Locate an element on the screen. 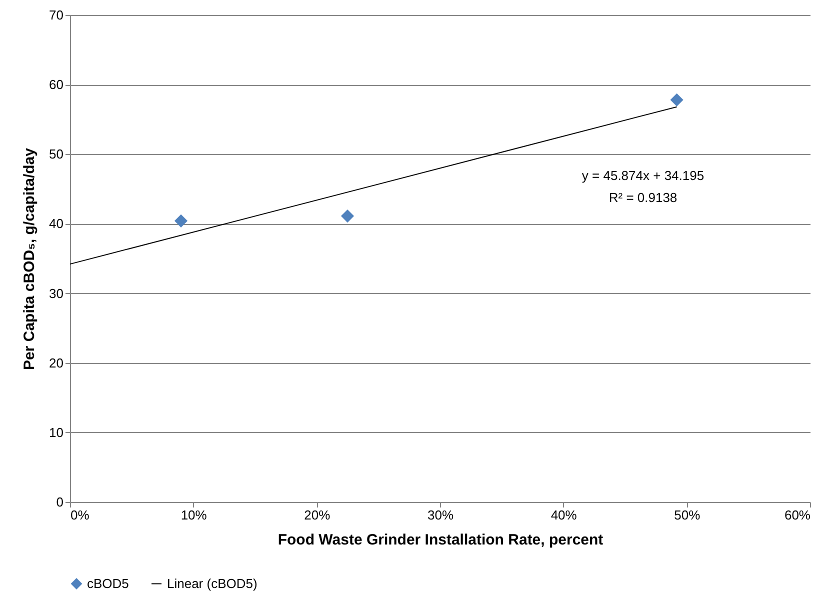  y-tick-label: 10 is located at coordinates (56, 432).